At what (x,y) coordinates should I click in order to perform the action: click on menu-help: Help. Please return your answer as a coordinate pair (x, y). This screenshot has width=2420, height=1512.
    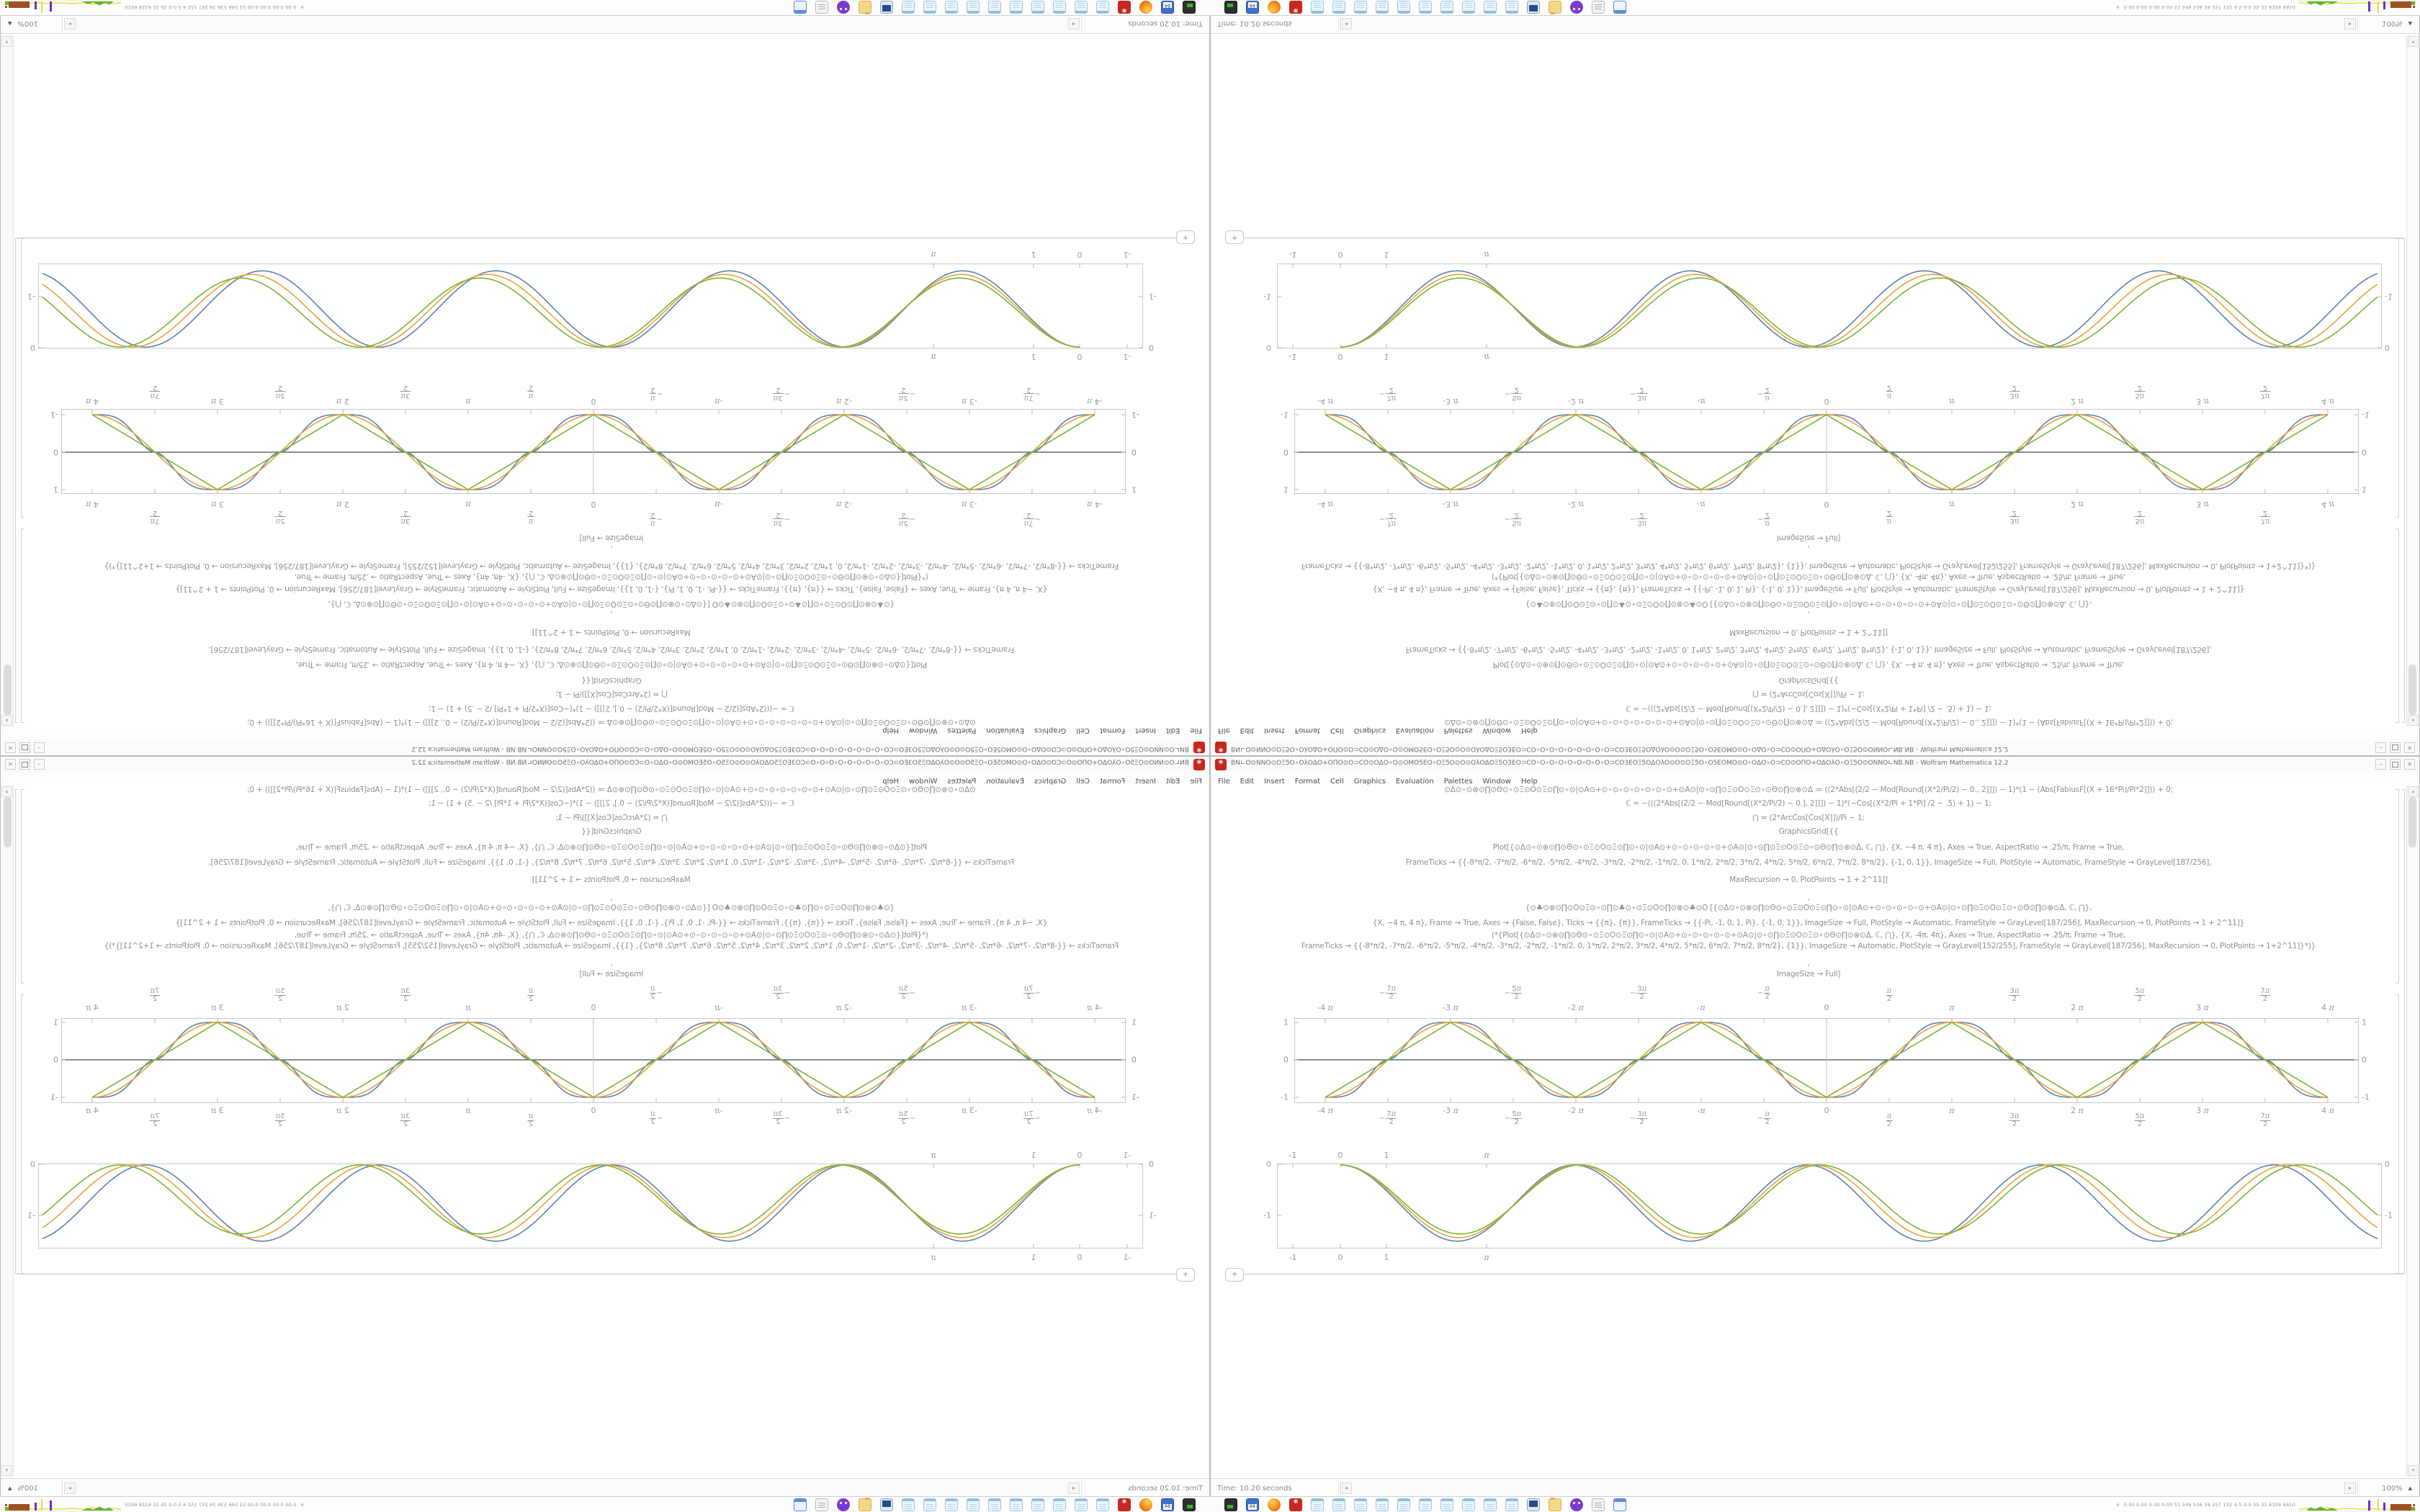
    Looking at the image, I should click on (1529, 782).